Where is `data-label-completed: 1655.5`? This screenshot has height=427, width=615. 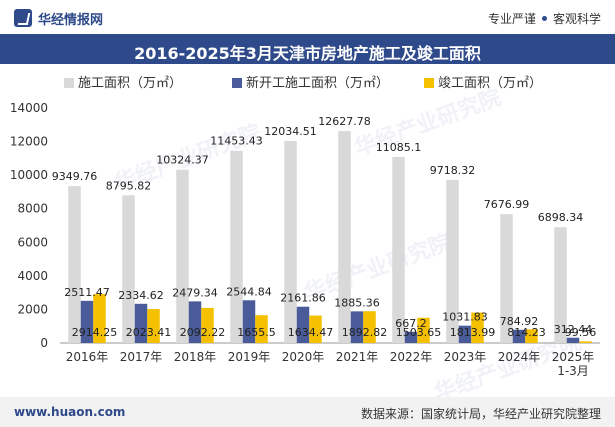
data-label-completed: 1655.5 is located at coordinates (256, 332).